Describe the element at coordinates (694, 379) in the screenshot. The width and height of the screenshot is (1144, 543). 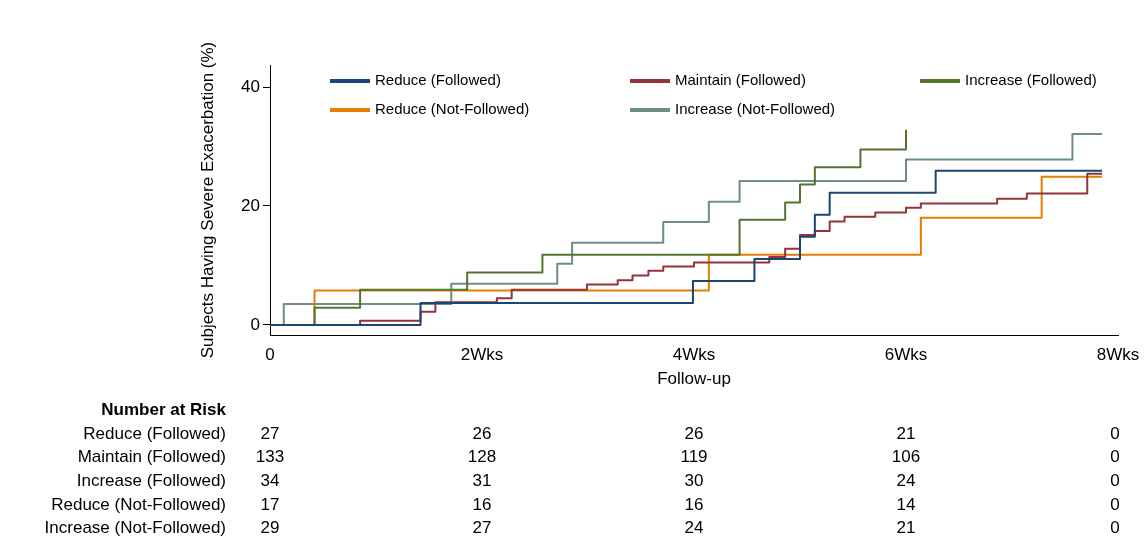
I see `x-axis-title: Follow-up` at that location.